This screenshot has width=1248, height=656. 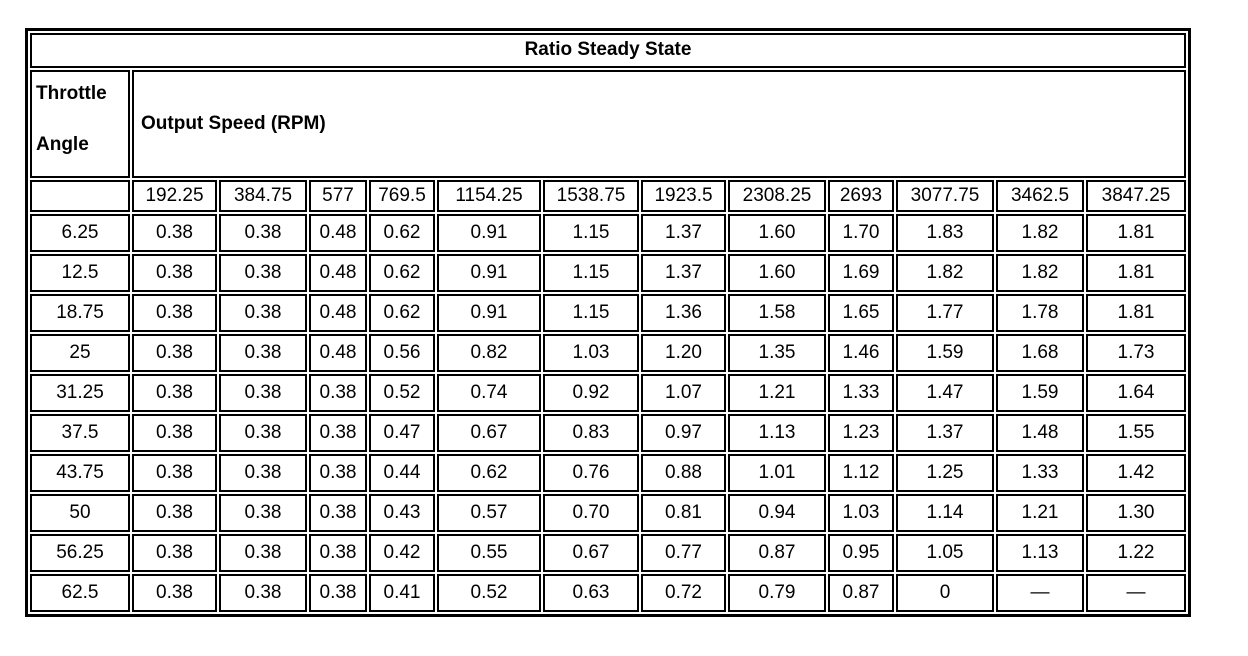 I want to click on column-header-1923.5: 1923.5, so click(x=683, y=196).